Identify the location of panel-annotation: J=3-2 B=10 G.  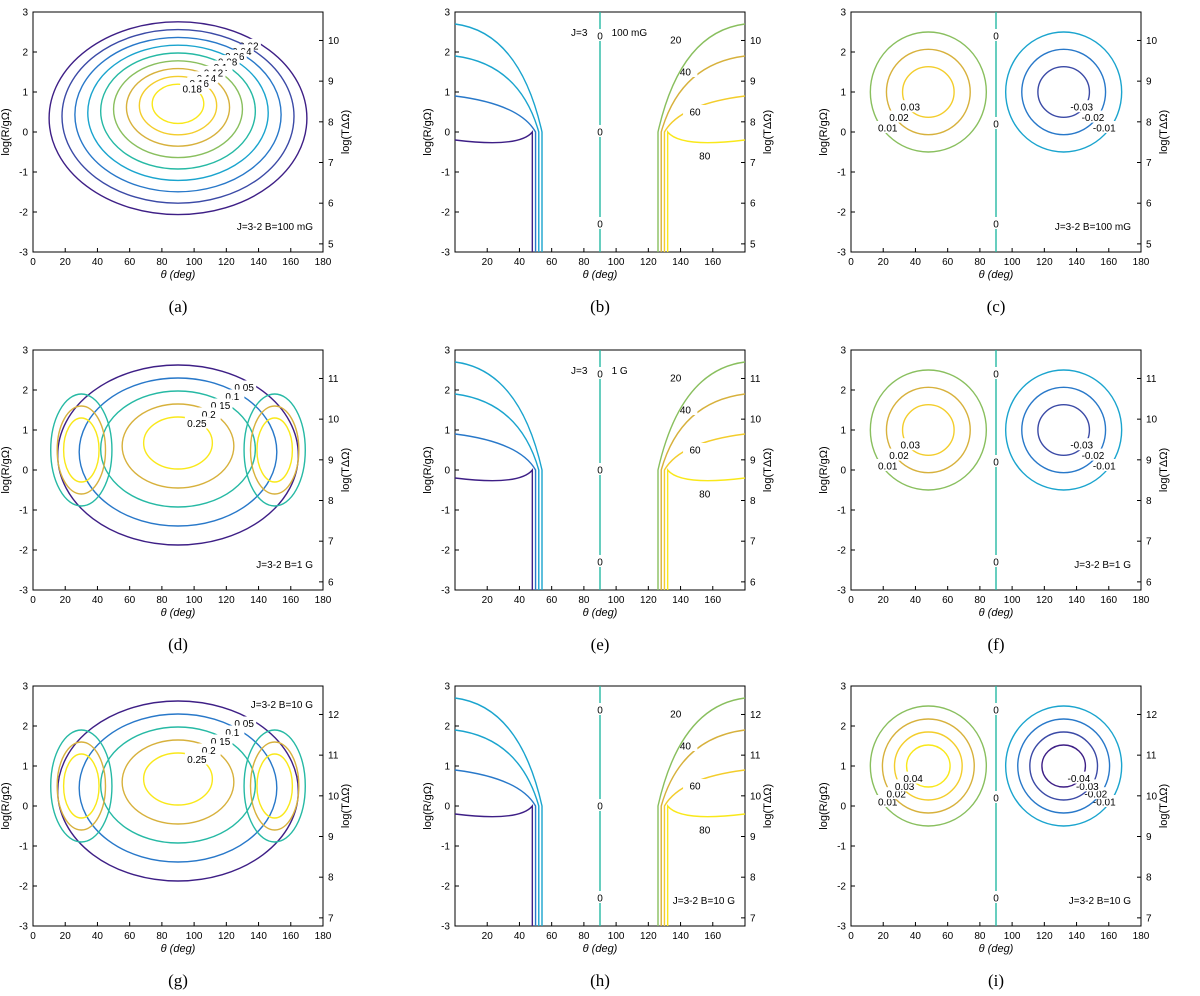
(704, 901).